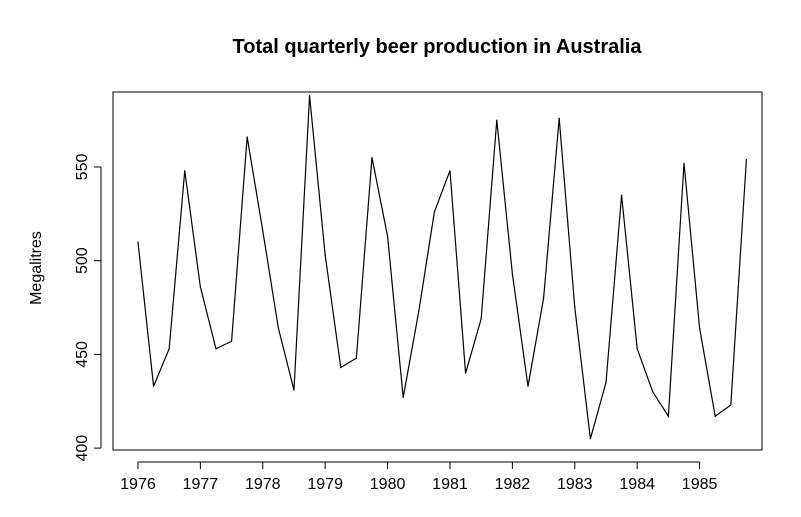  Describe the element at coordinates (82, 354) in the screenshot. I see `y-tick-label: 450` at that location.